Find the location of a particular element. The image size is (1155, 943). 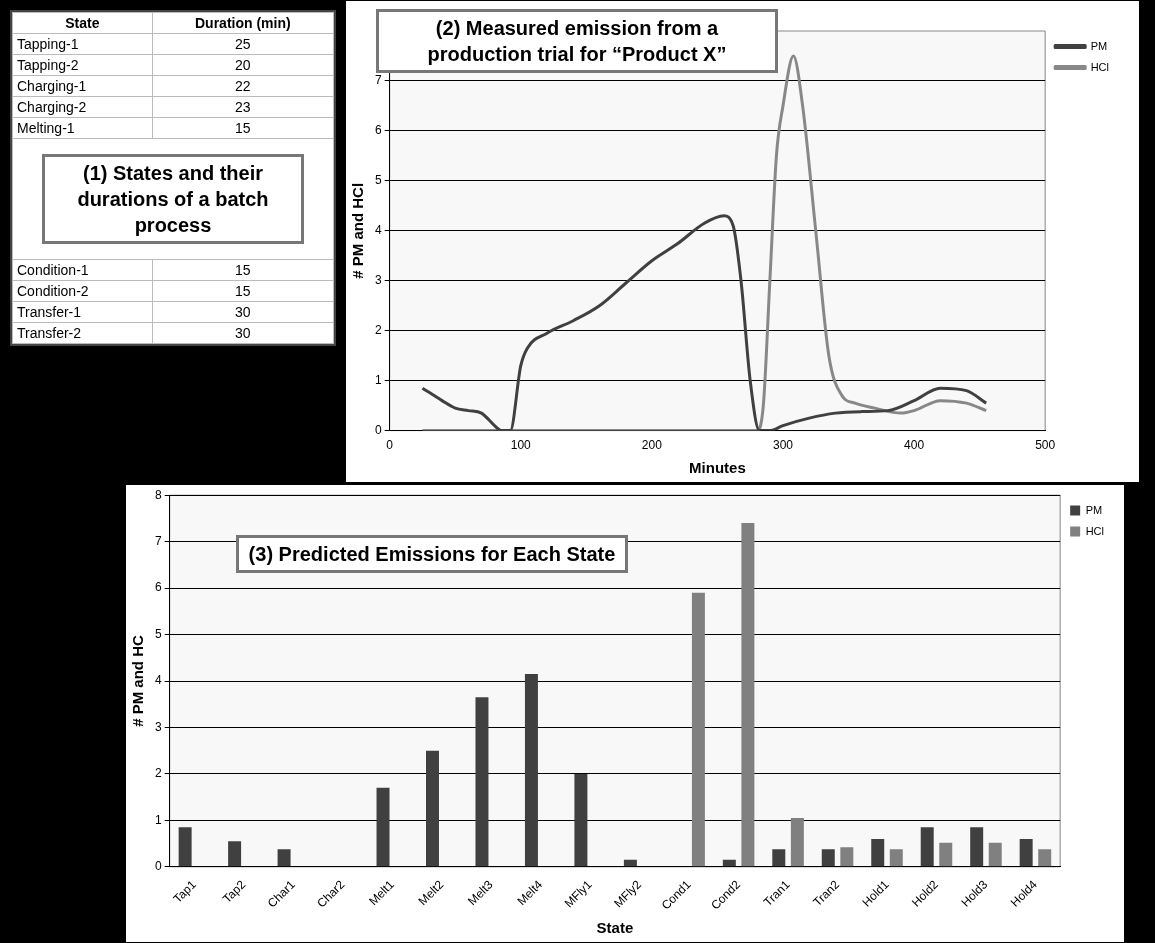

data-label: 22 is located at coordinates (243, 86).